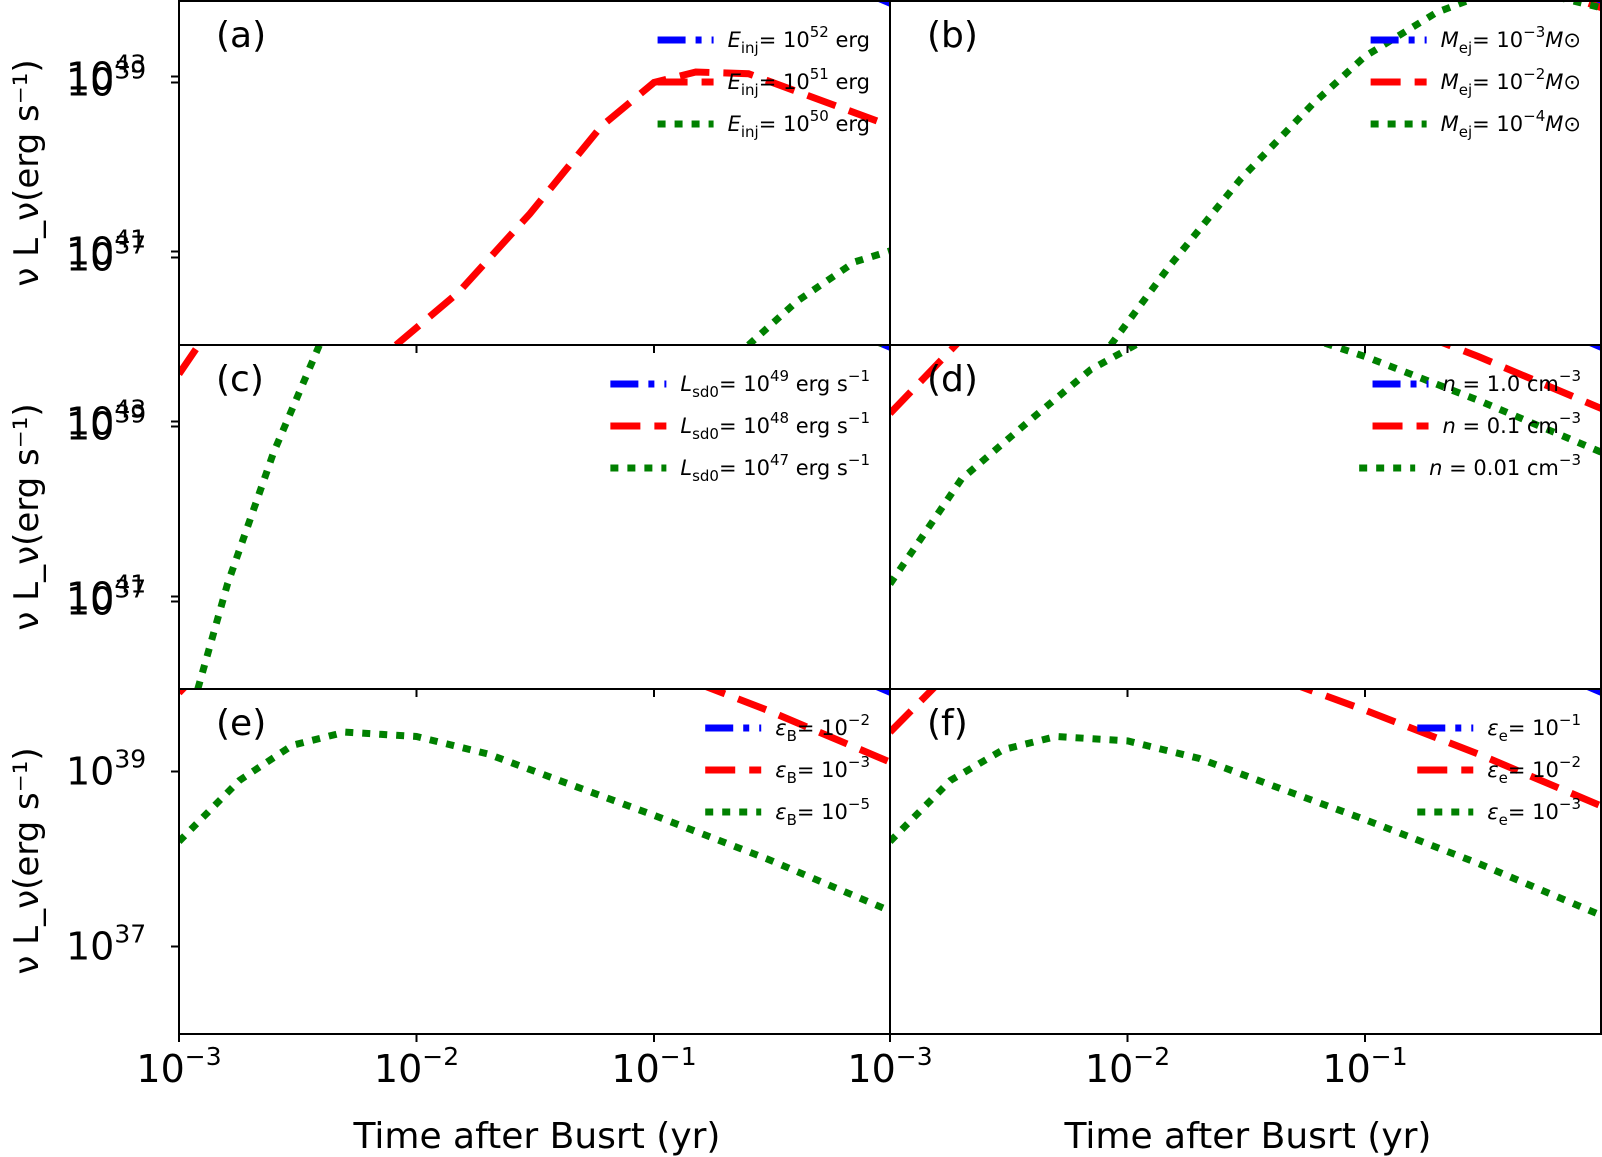 The image size is (1602, 1157). I want to click on legend-unit-exp: −1, so click(859, 376).